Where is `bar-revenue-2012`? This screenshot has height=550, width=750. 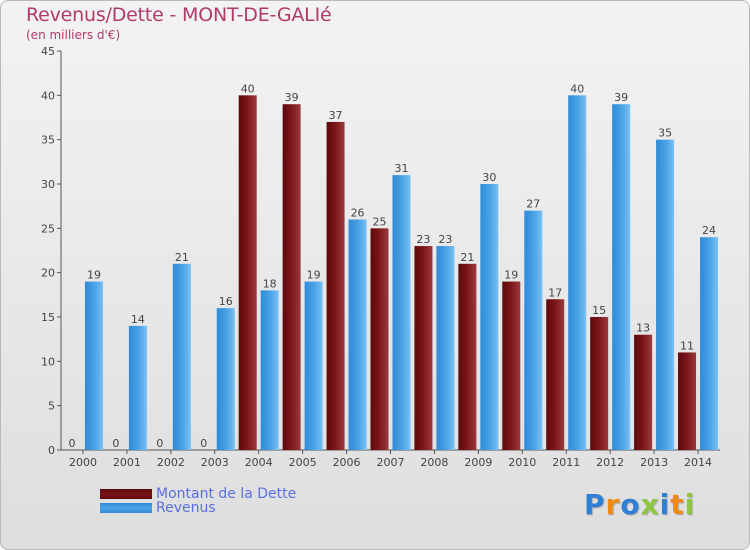 bar-revenue-2012 is located at coordinates (621, 277).